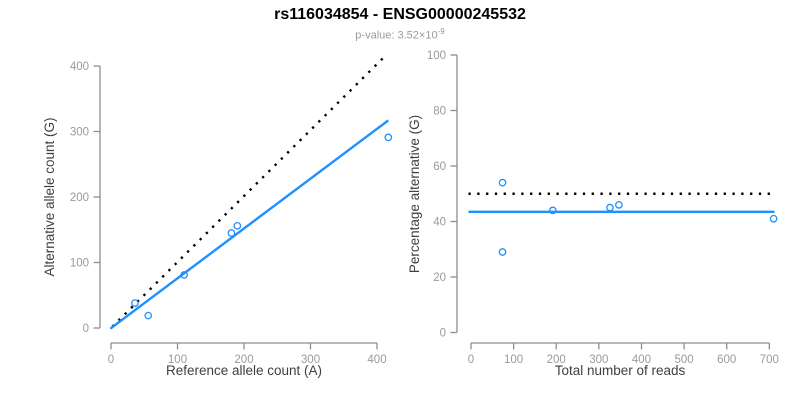 The height and width of the screenshot is (400, 800). Describe the element at coordinates (439, 223) in the screenshot. I see `y-tick-label: 40` at that location.